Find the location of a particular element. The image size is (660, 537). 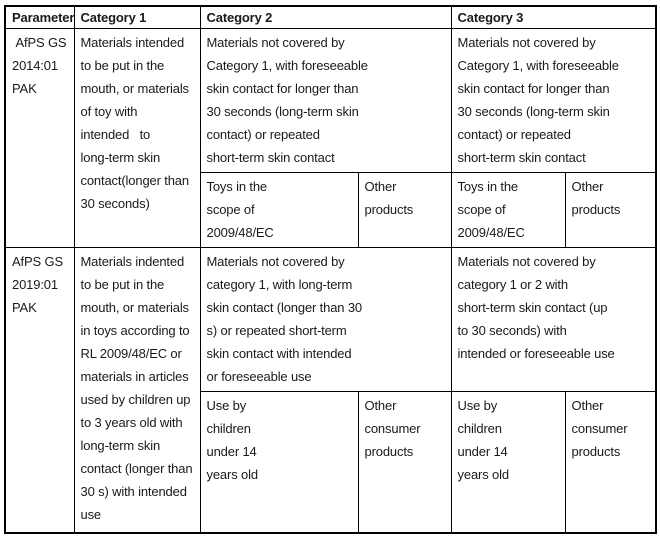

header-parameter: Parameter is located at coordinates (39, 17).